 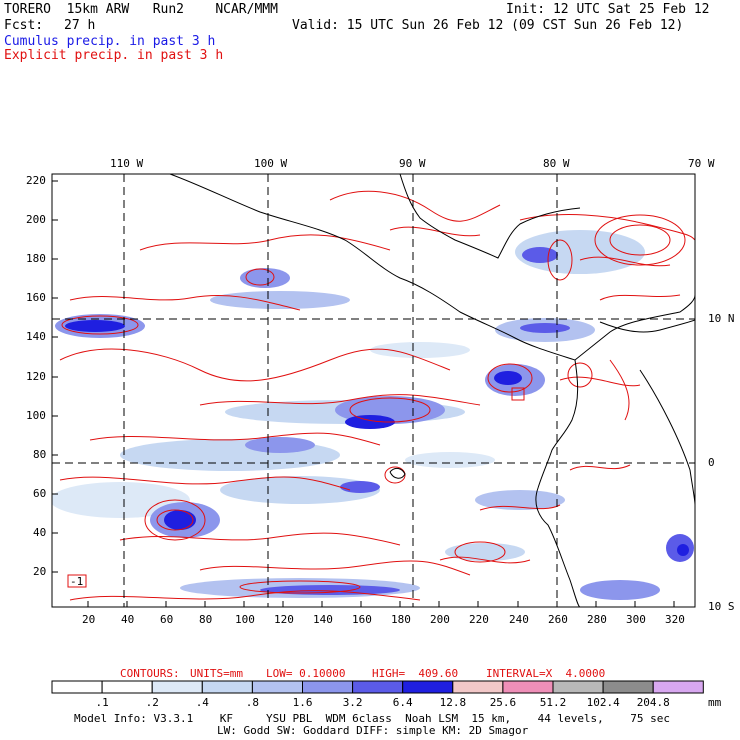 What do you see at coordinates (40, 493) in the screenshot?
I see `y-tick-60: 60` at bounding box center [40, 493].